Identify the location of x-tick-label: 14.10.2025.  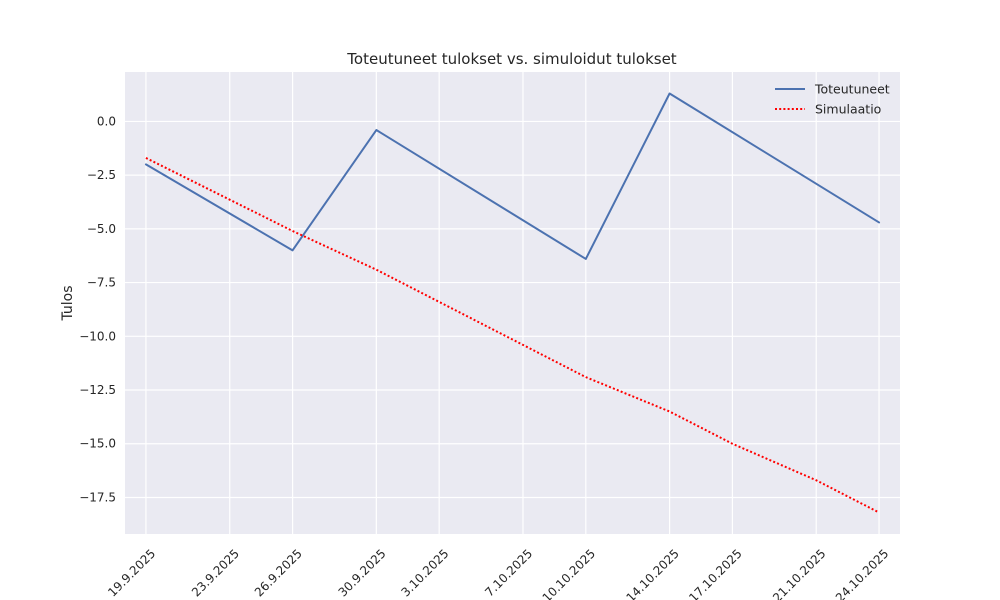
(652, 573).